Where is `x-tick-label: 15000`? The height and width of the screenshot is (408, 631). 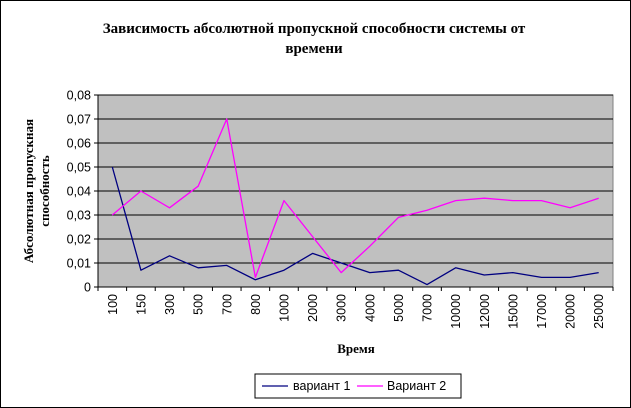
x-tick-label: 15000 is located at coordinates (513, 311).